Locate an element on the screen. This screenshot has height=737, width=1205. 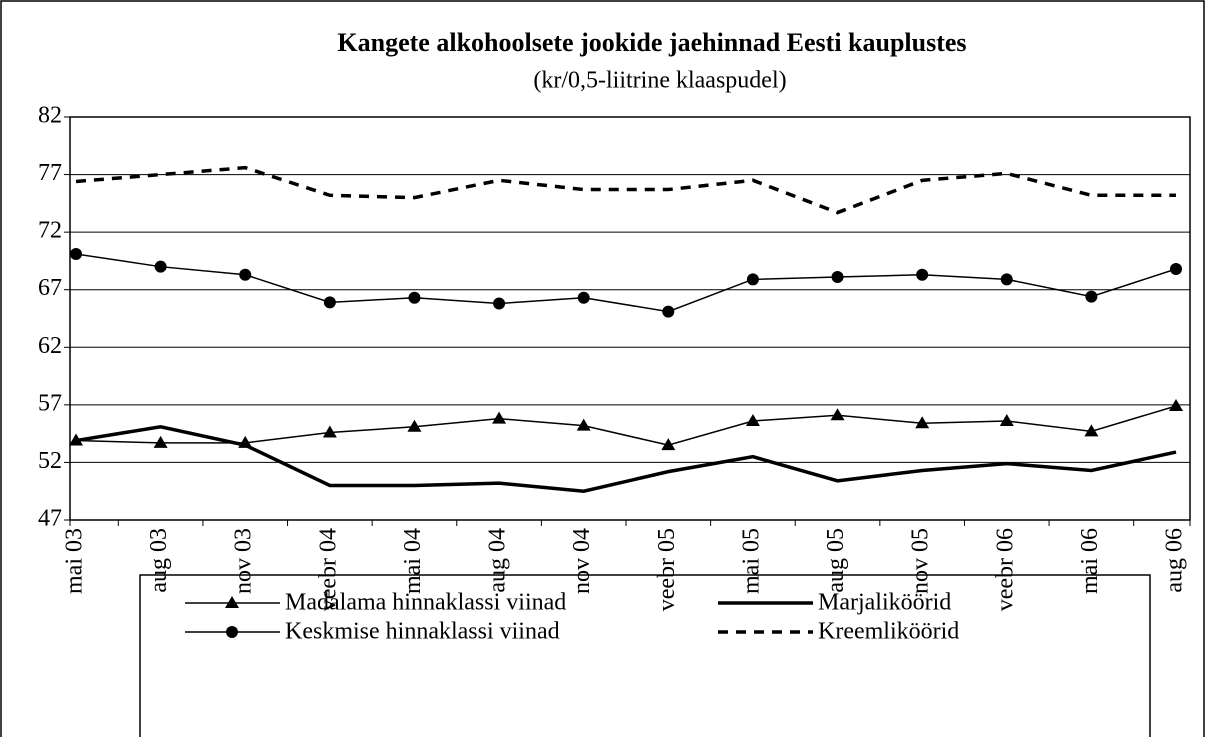
x-tick-label: nov 05 is located at coordinates (921, 561).